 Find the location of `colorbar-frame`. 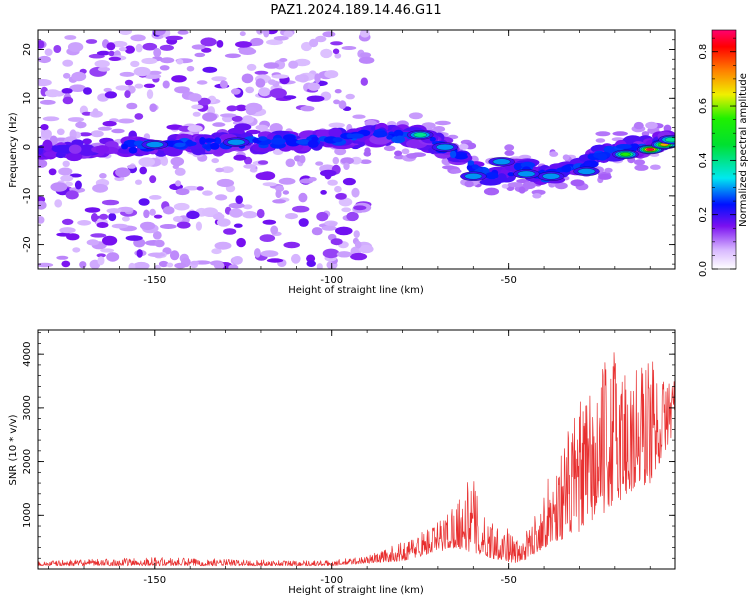

colorbar-frame is located at coordinates (724, 149).